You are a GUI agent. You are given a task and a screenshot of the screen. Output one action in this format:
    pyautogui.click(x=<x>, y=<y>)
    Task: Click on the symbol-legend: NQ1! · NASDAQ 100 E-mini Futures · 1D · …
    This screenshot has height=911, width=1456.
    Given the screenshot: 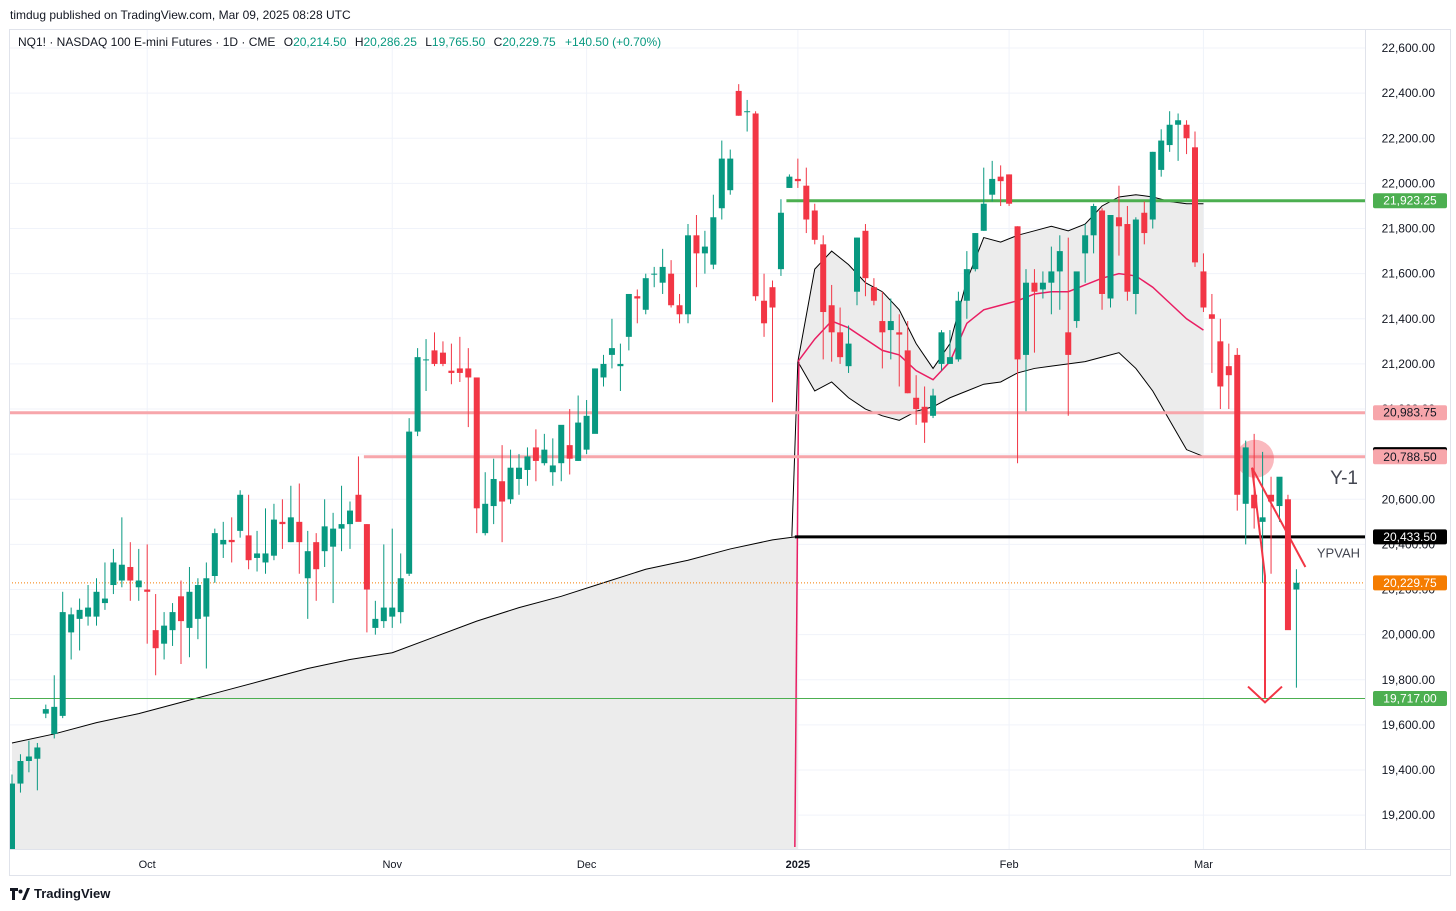 What is the action you would take?
    pyautogui.click(x=339, y=42)
    